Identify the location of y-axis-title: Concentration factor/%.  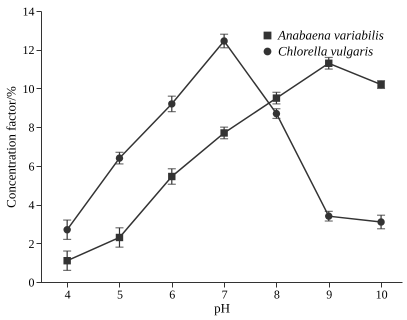
(11, 147).